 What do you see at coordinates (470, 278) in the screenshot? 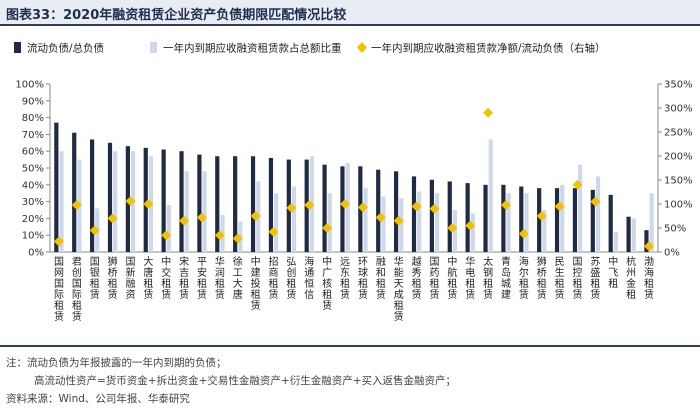
I see `x-tick-label: 华电租赁` at bounding box center [470, 278].